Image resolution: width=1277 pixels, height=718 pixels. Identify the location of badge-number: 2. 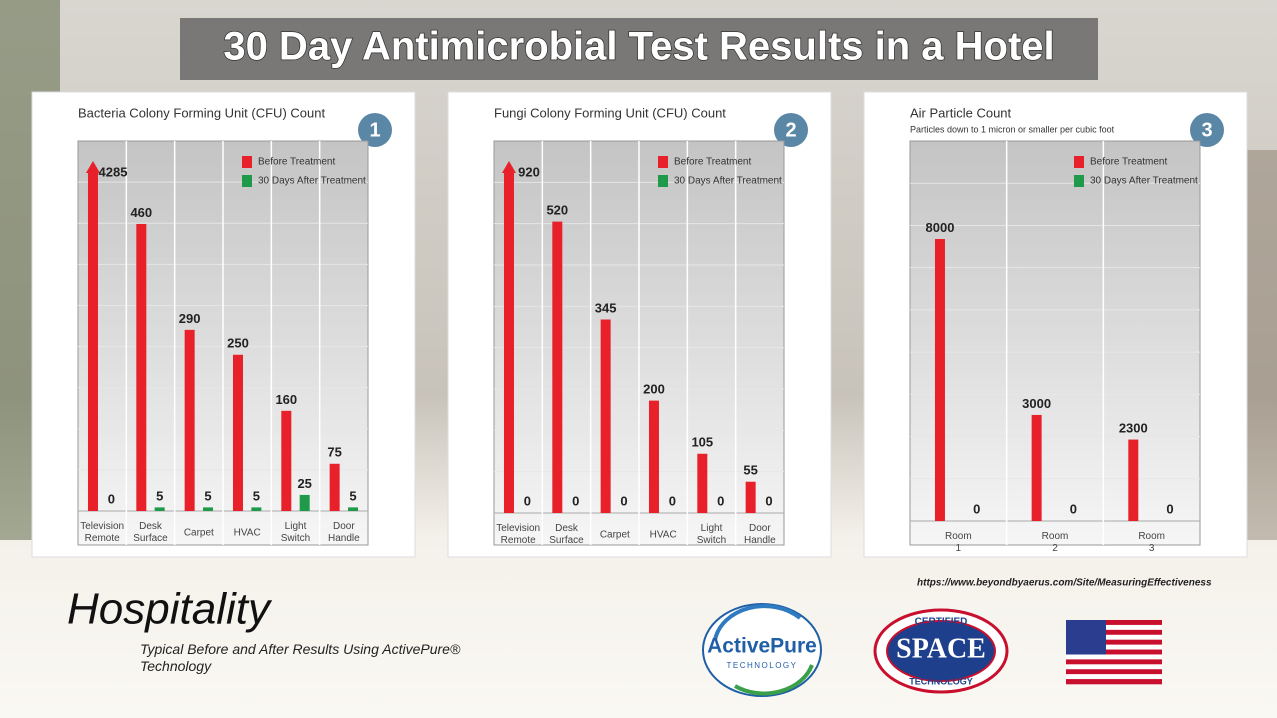
(790, 130).